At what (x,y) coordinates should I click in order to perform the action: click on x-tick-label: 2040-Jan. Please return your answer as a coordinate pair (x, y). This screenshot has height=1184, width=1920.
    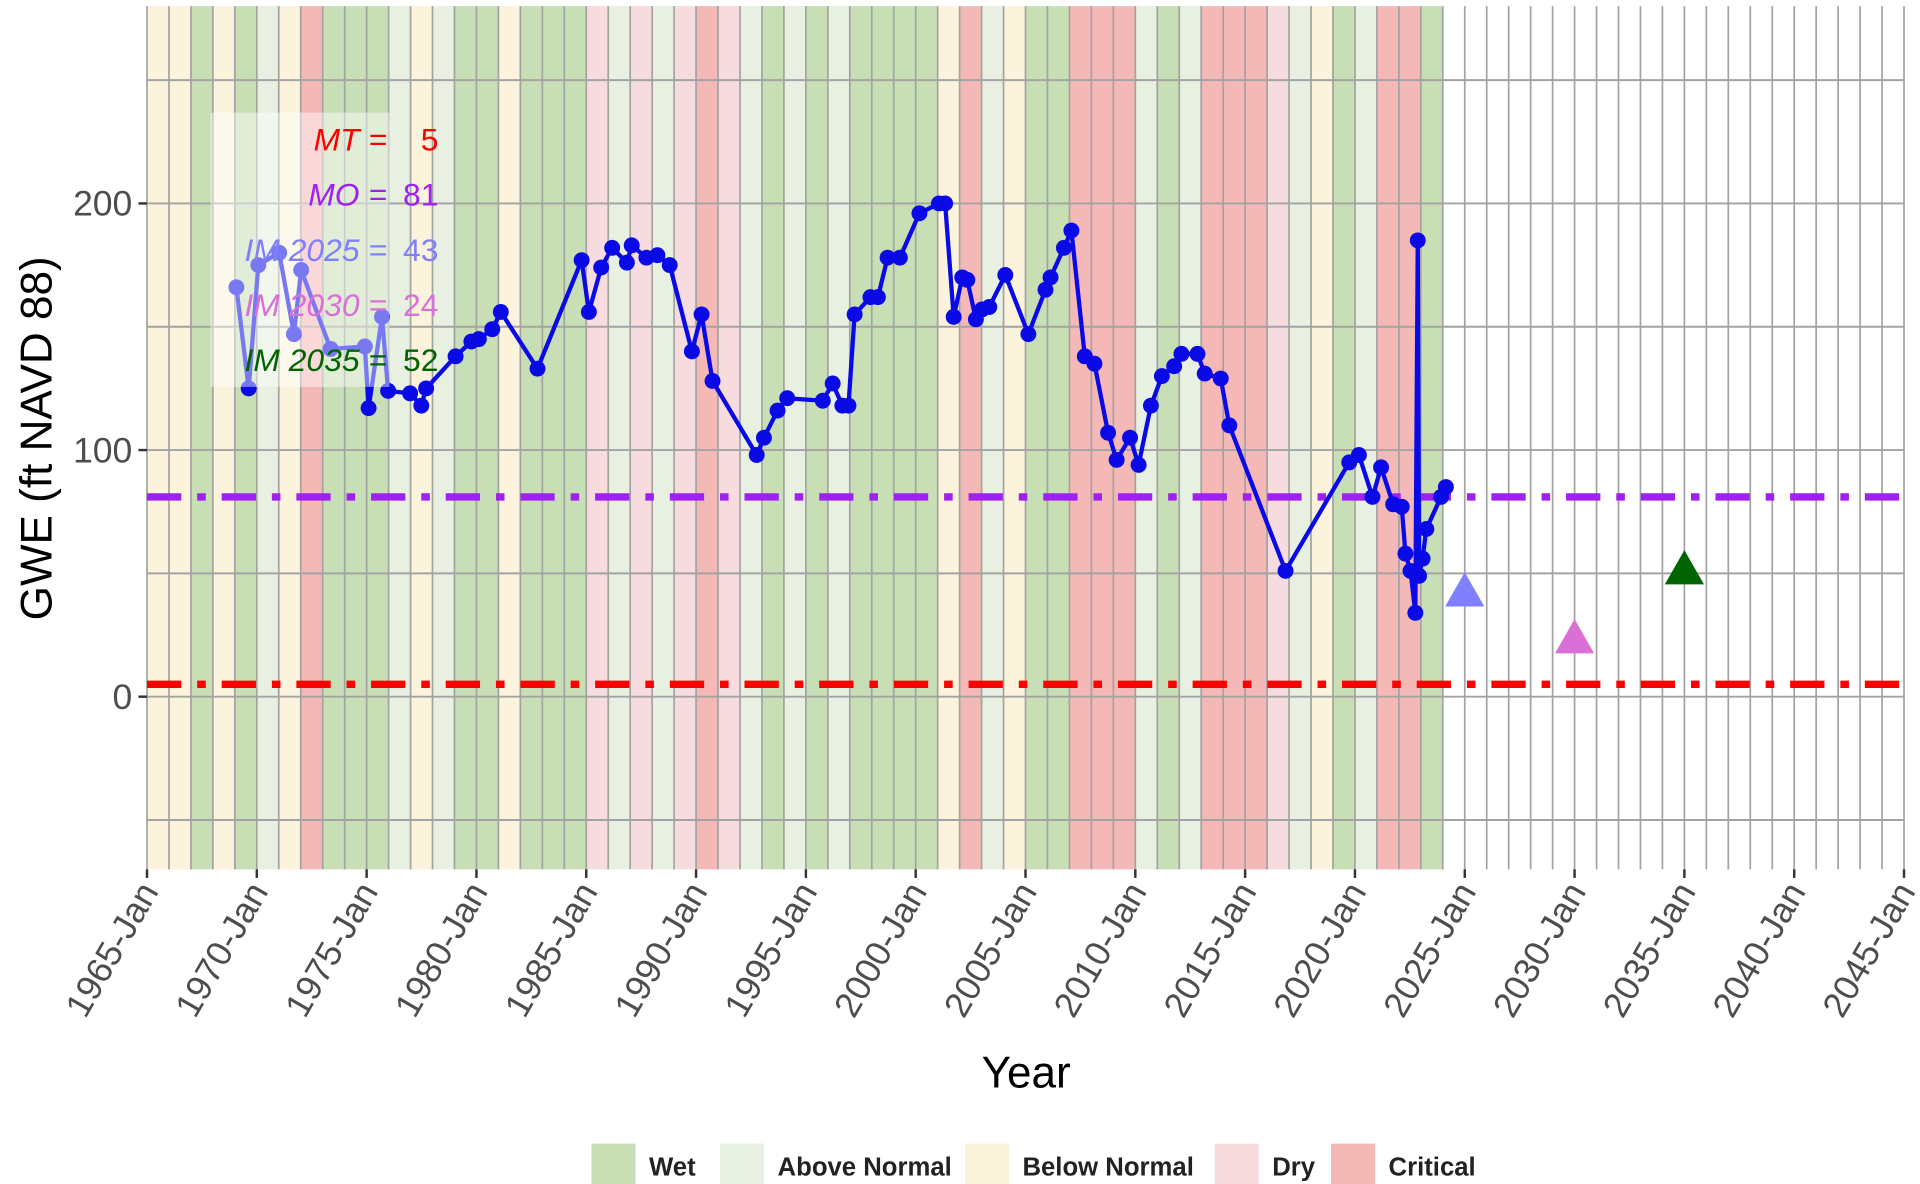
    Looking at the image, I should click on (1759, 949).